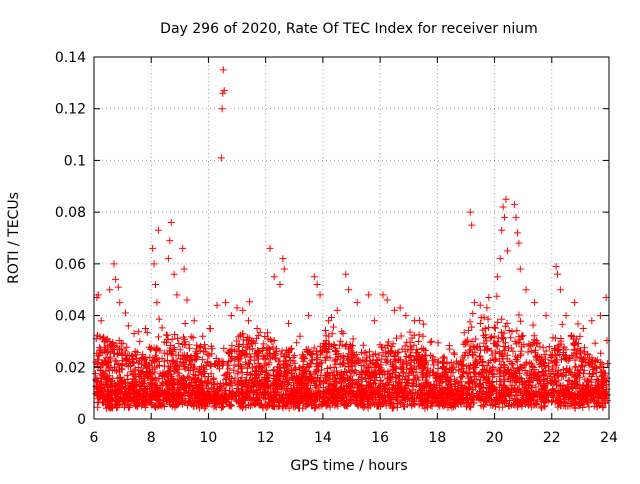 Image resolution: width=640 pixels, height=484 pixels. Describe the element at coordinates (70, 317) in the screenshot. I see `y-tick-label: 0.04` at that location.